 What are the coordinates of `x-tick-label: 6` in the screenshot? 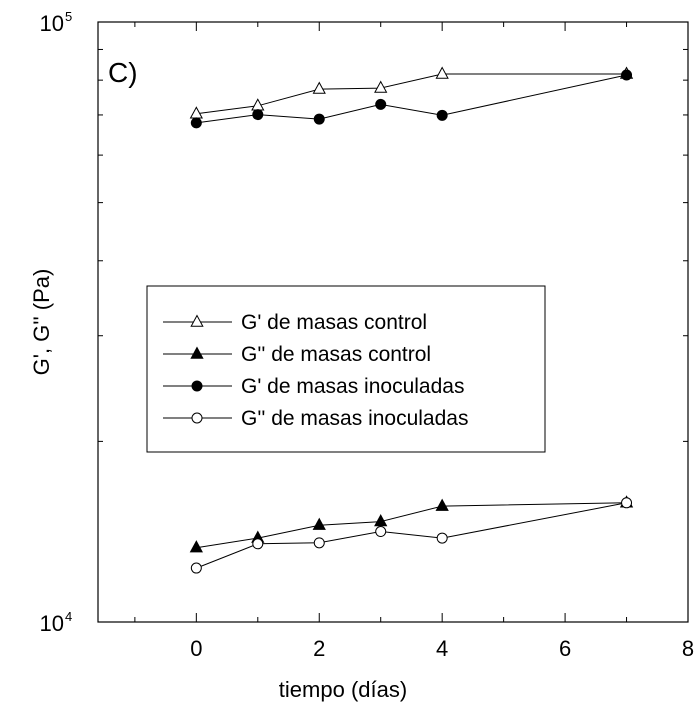 It's located at (565, 648).